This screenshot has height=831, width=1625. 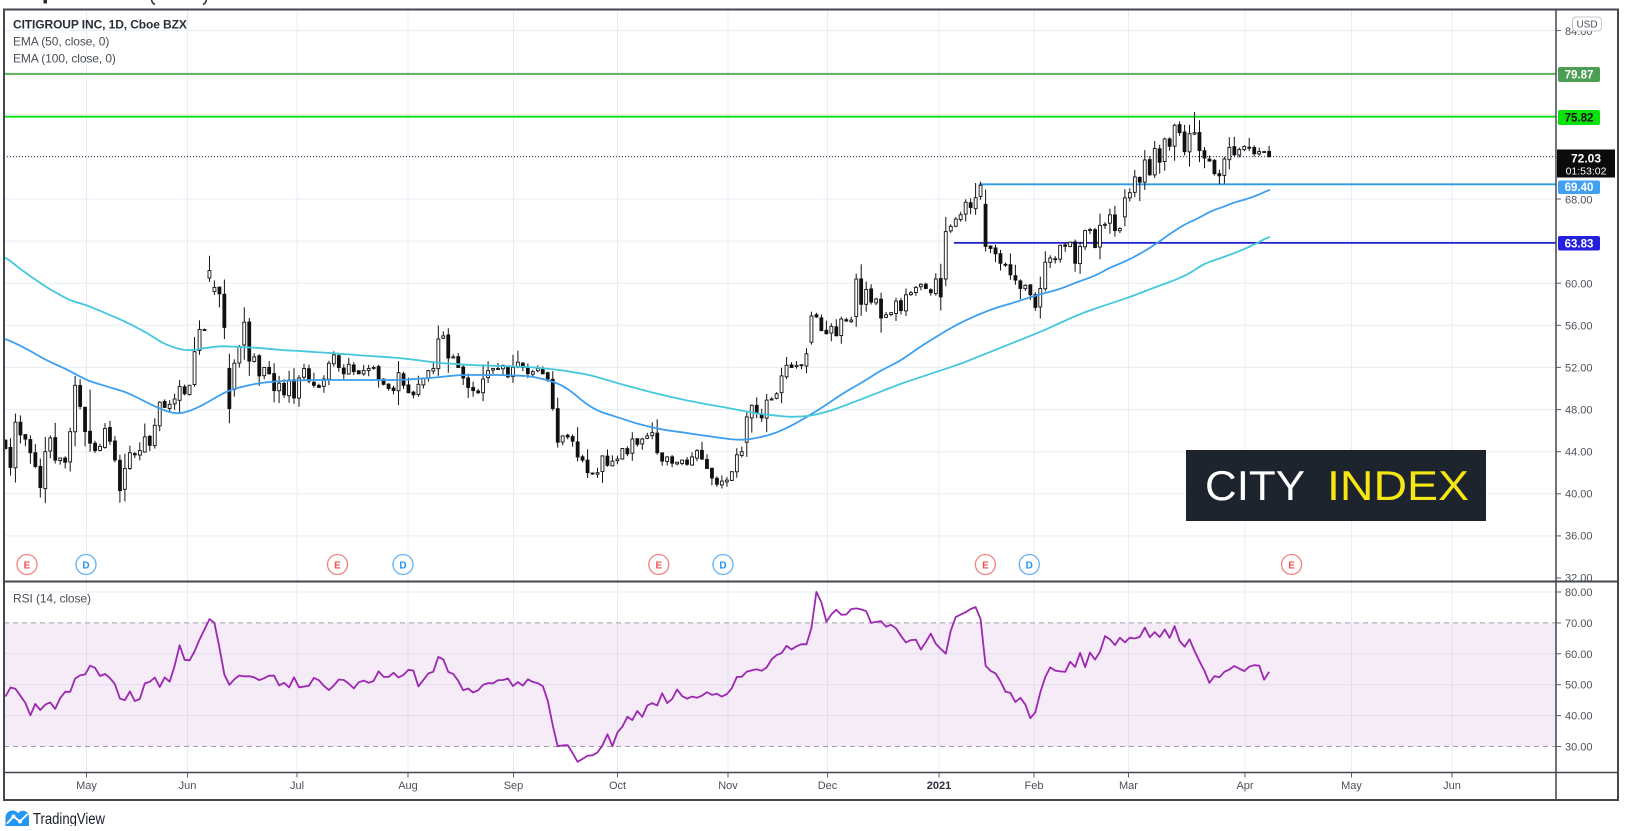 What do you see at coordinates (100, 25) in the screenshot?
I see `svg-text: CITIGROUP INC, 1D, Cboe BZX` at bounding box center [100, 25].